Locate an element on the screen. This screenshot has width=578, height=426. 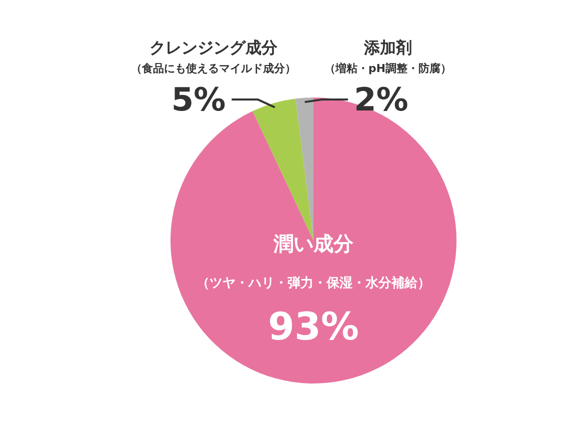
slice-label: 潤い成分（ツヤ・ハリ・弾力・保湿・水分補給） is located at coordinates (313, 261).